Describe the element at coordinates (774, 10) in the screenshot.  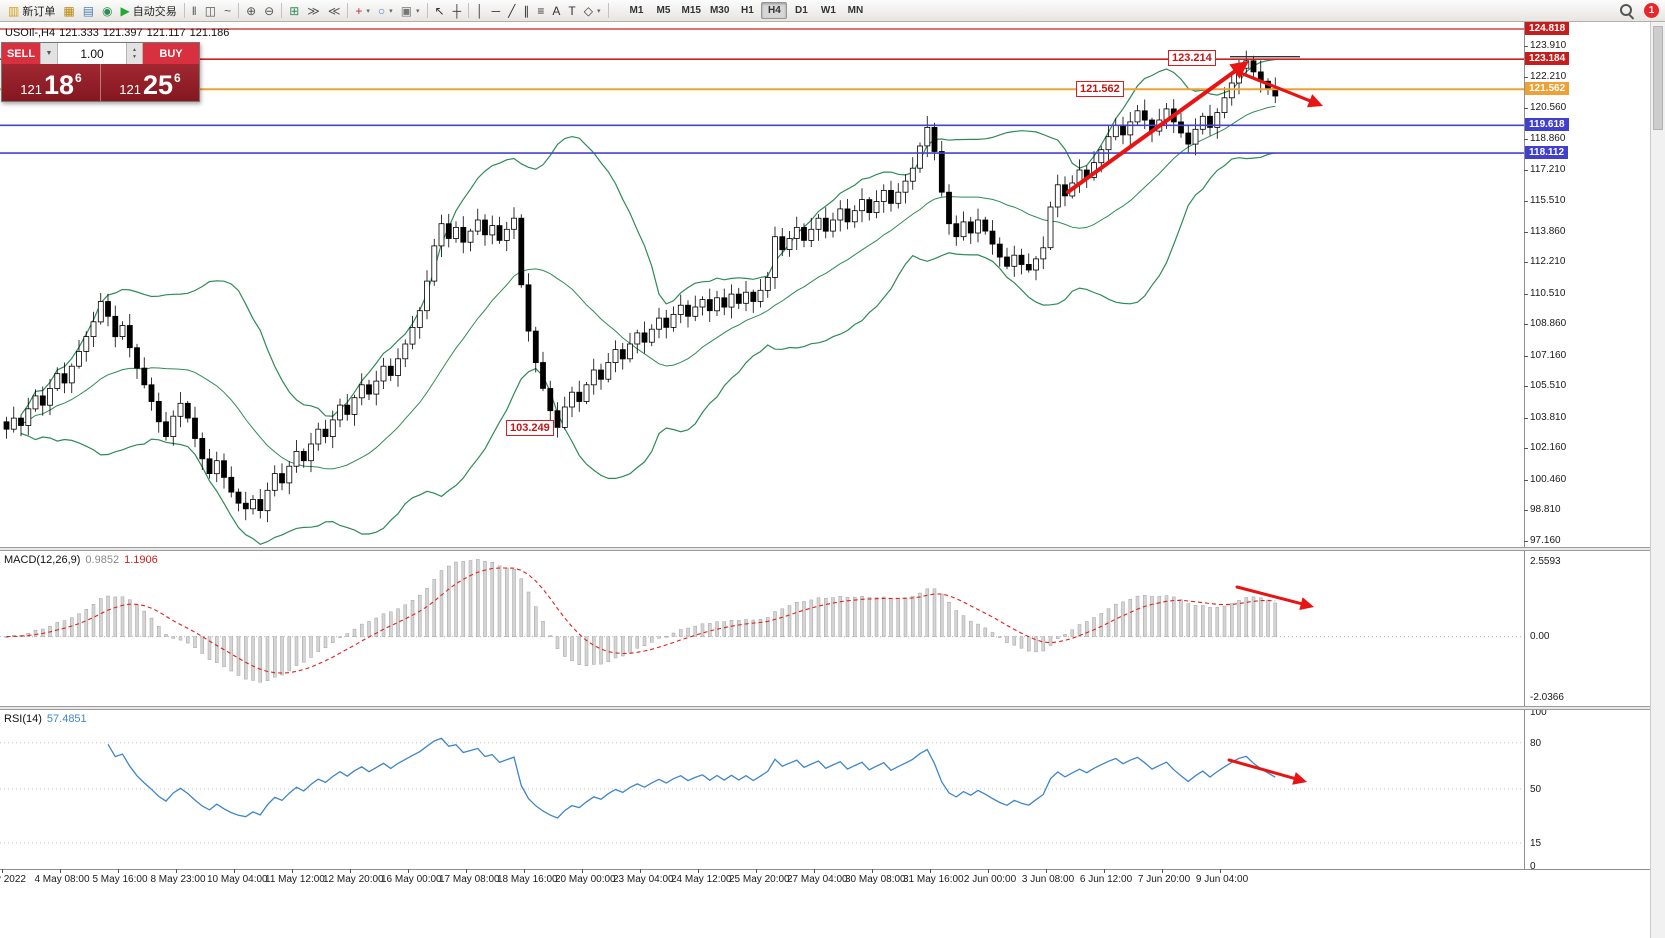
I see `timeframe-h4-button: H4` at that location.